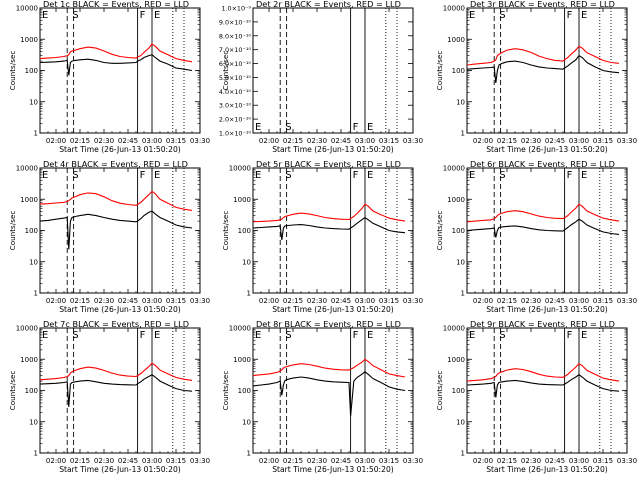 This screenshot has height=480, width=640. What do you see at coordinates (115, 164) in the screenshot?
I see `panel-title: Det 4r BLACK = Events, RED = LLD` at bounding box center [115, 164].